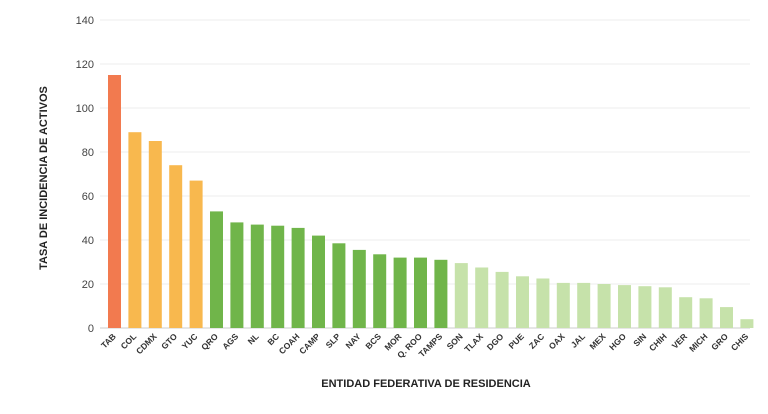 Image resolution: width=768 pixels, height=414 pixels. What do you see at coordinates (298, 277) in the screenshot?
I see `bar-coah` at bounding box center [298, 277].